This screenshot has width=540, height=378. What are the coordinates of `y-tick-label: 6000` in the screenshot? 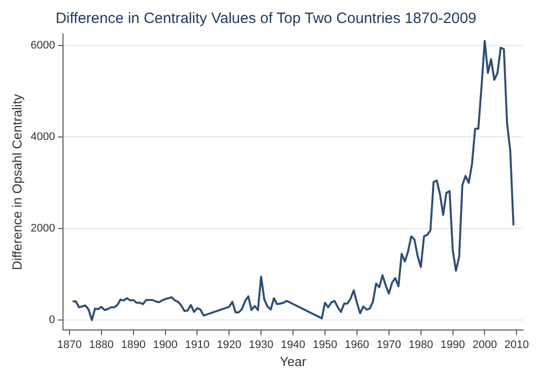 It's located at (43, 45).